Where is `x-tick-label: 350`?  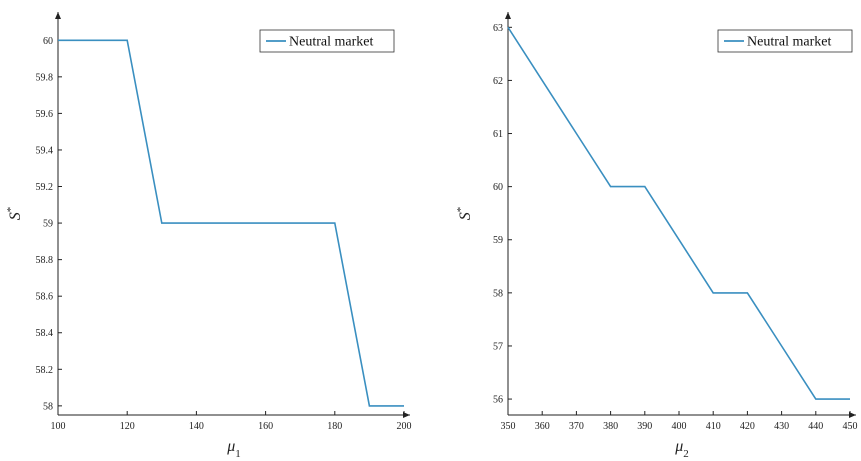 x-tick-label: 350 is located at coordinates (508, 426).